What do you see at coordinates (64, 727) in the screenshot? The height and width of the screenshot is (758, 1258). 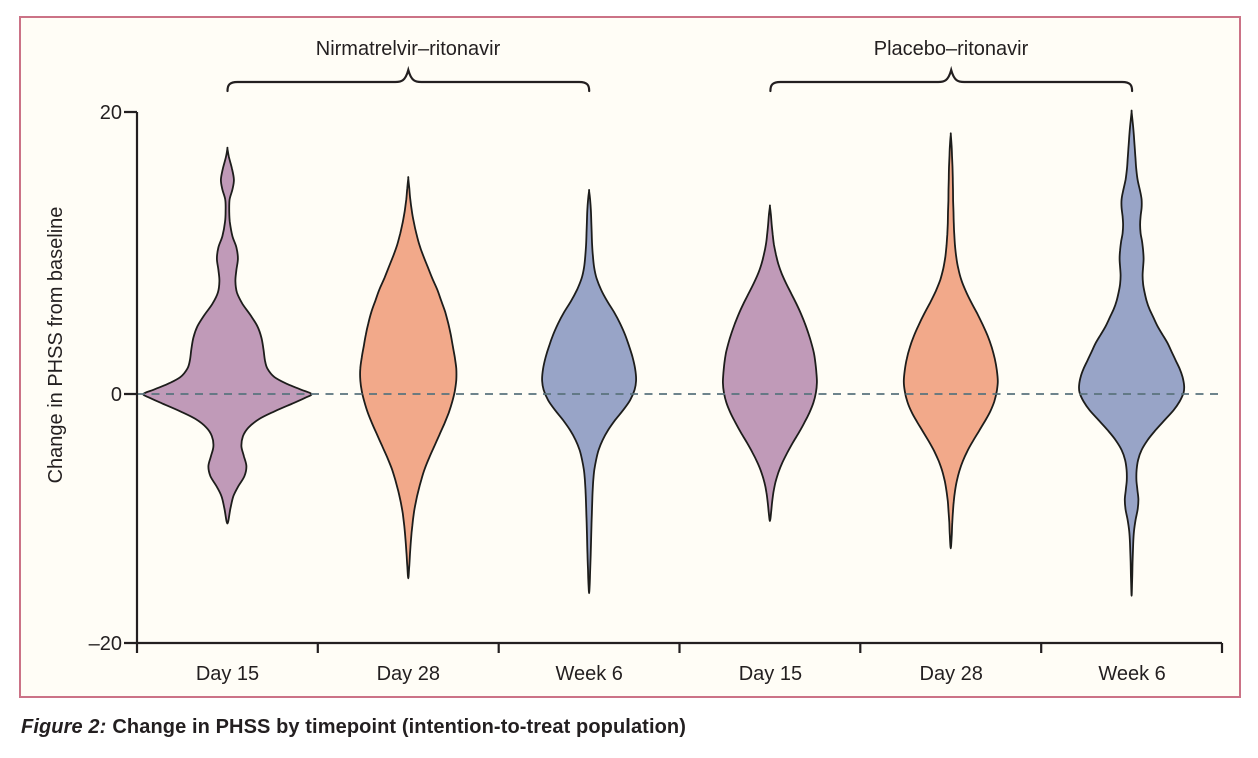 I see `figure-caption-prefix: Figure 2:` at bounding box center [64, 727].